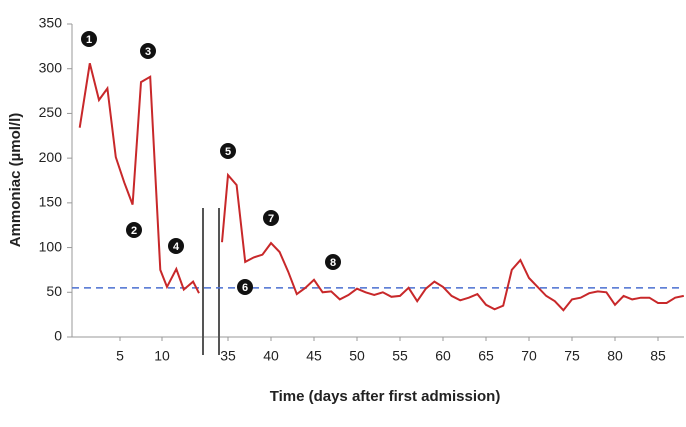 The height and width of the screenshot is (427, 686). Describe the element at coordinates (162, 356) in the screenshot. I see `x-tick-label: 10` at that location.